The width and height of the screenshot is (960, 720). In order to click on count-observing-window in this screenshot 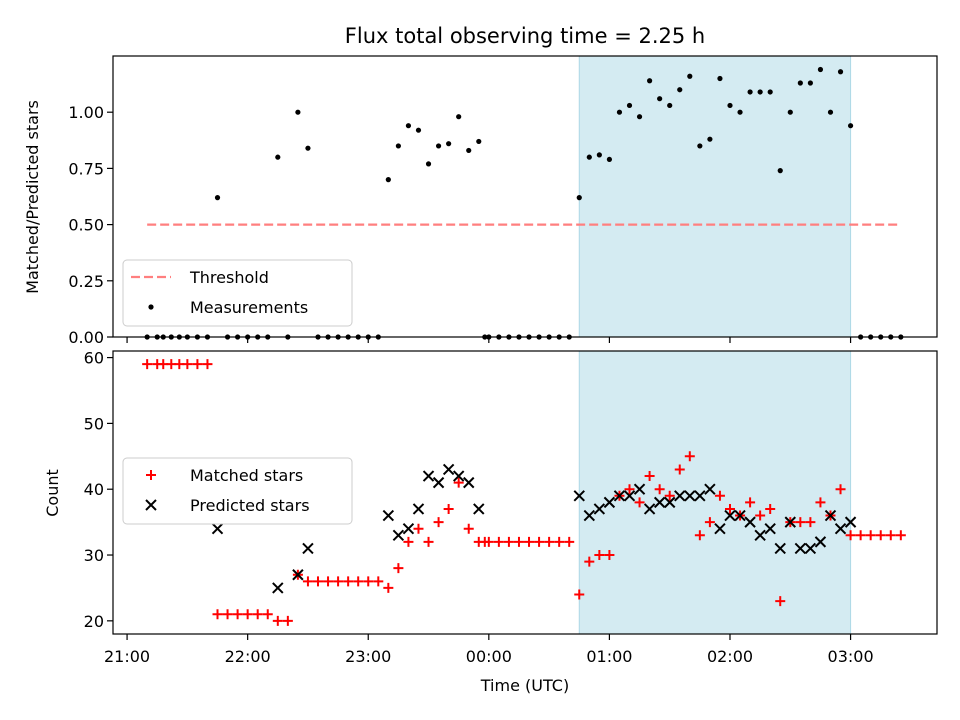, I will do `click(715, 492)`.